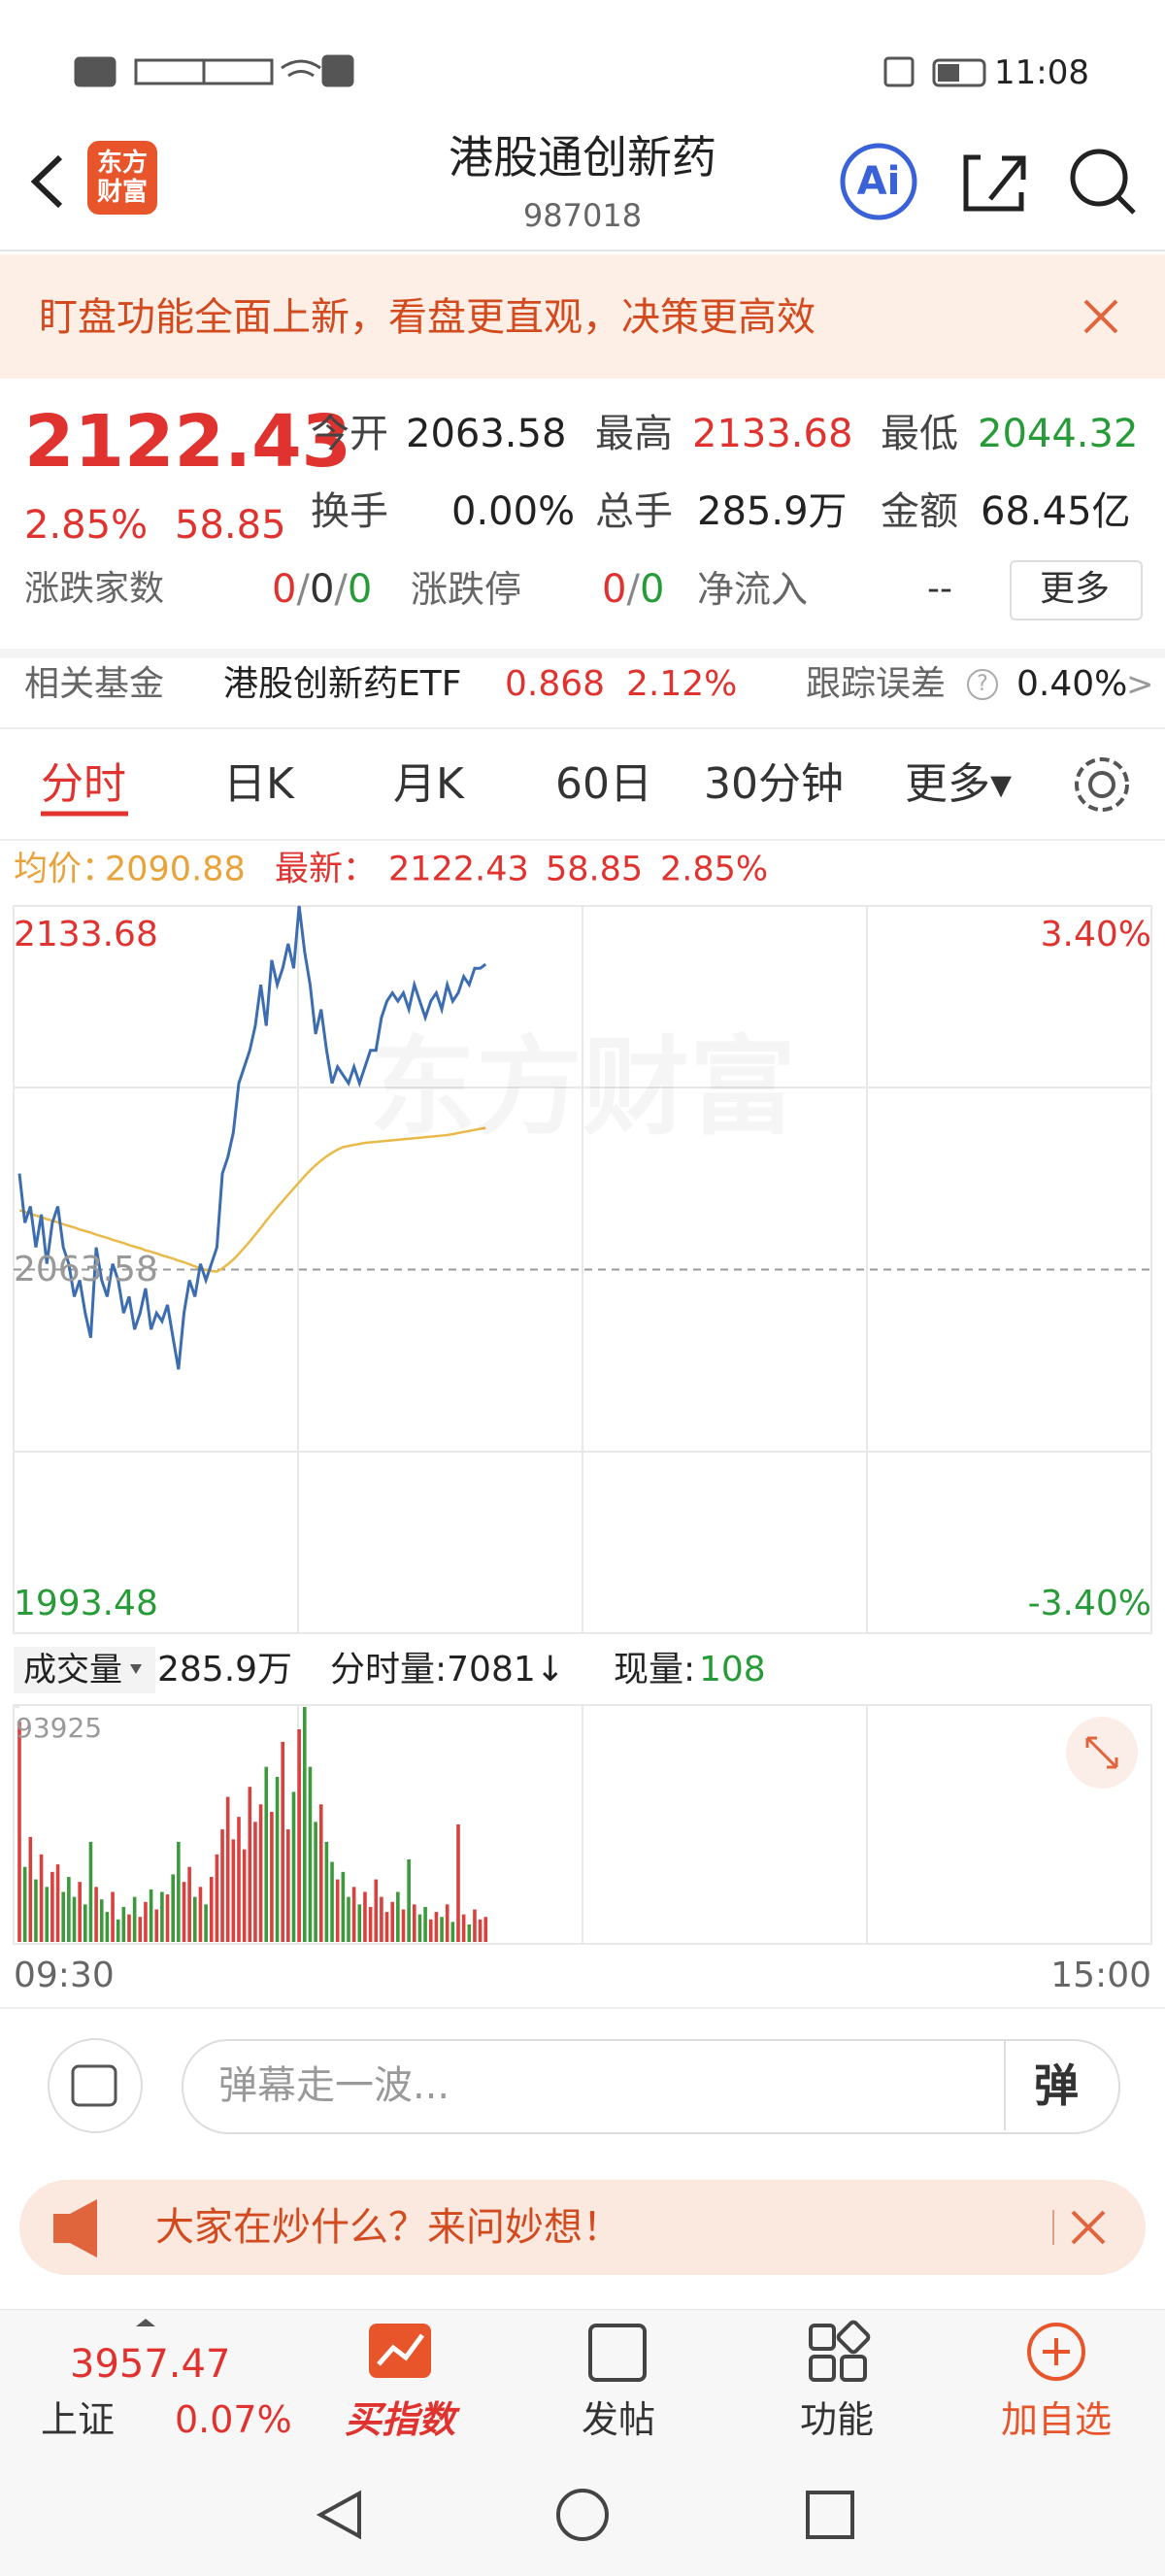  Describe the element at coordinates (83, 784) in the screenshot. I see `tab: 分时` at that location.